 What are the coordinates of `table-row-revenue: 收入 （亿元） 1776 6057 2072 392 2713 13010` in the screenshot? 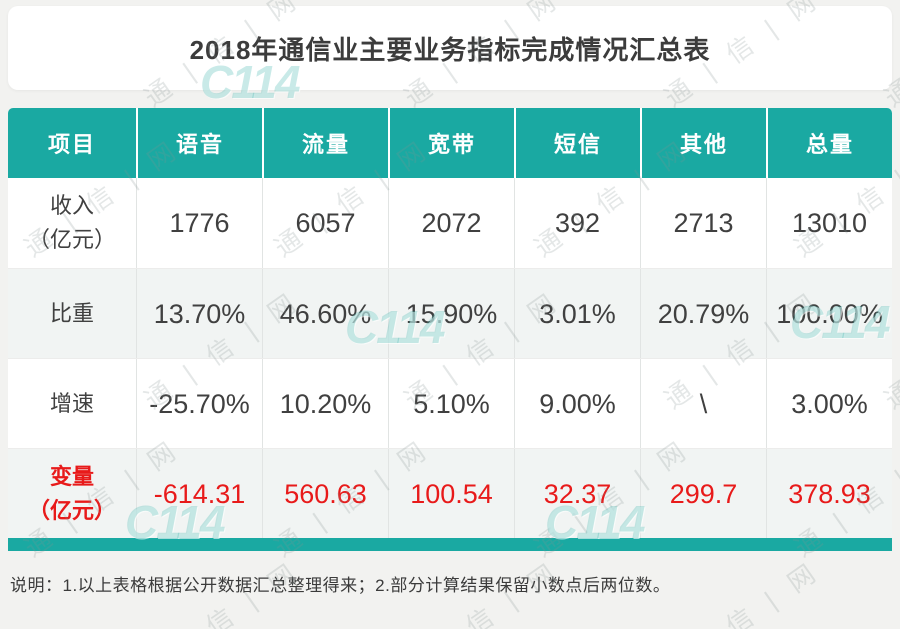 It's located at (450, 223).